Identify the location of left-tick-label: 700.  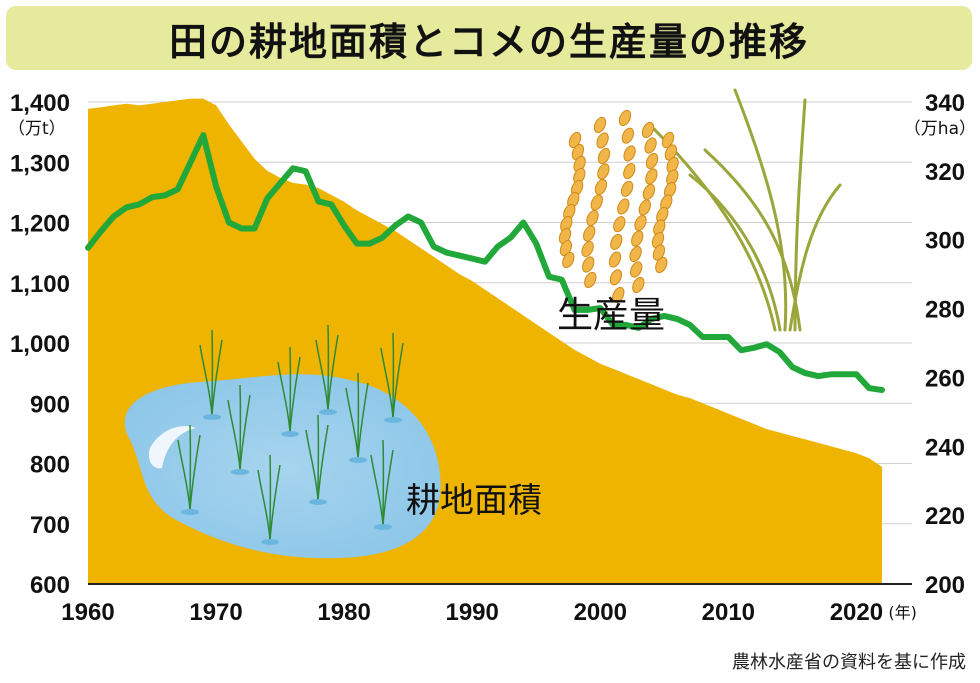
(50, 525).